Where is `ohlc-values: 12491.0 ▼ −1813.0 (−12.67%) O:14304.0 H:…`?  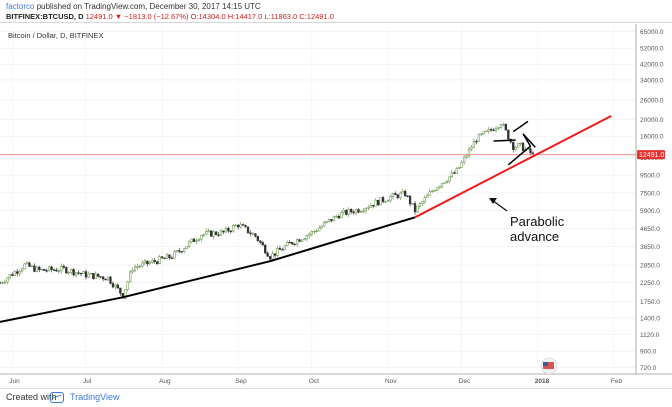
ohlc-values: 12491.0 ▼ −1813.0 (−12.67%) O:14304.0 H:… is located at coordinates (209, 16).